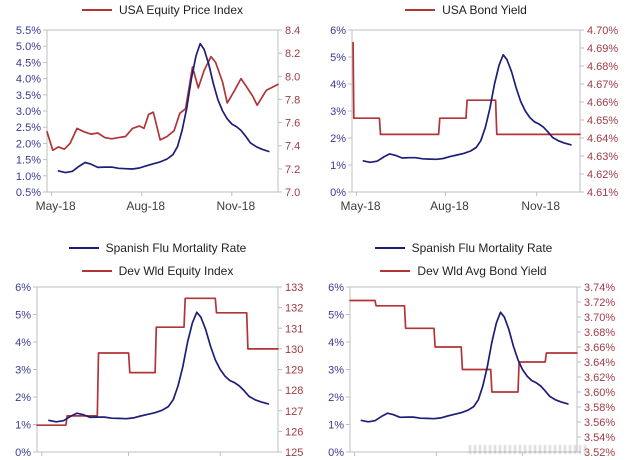  What do you see at coordinates (292, 31) in the screenshot?
I see `right-axis-tick-label: 8.4` at bounding box center [292, 31].